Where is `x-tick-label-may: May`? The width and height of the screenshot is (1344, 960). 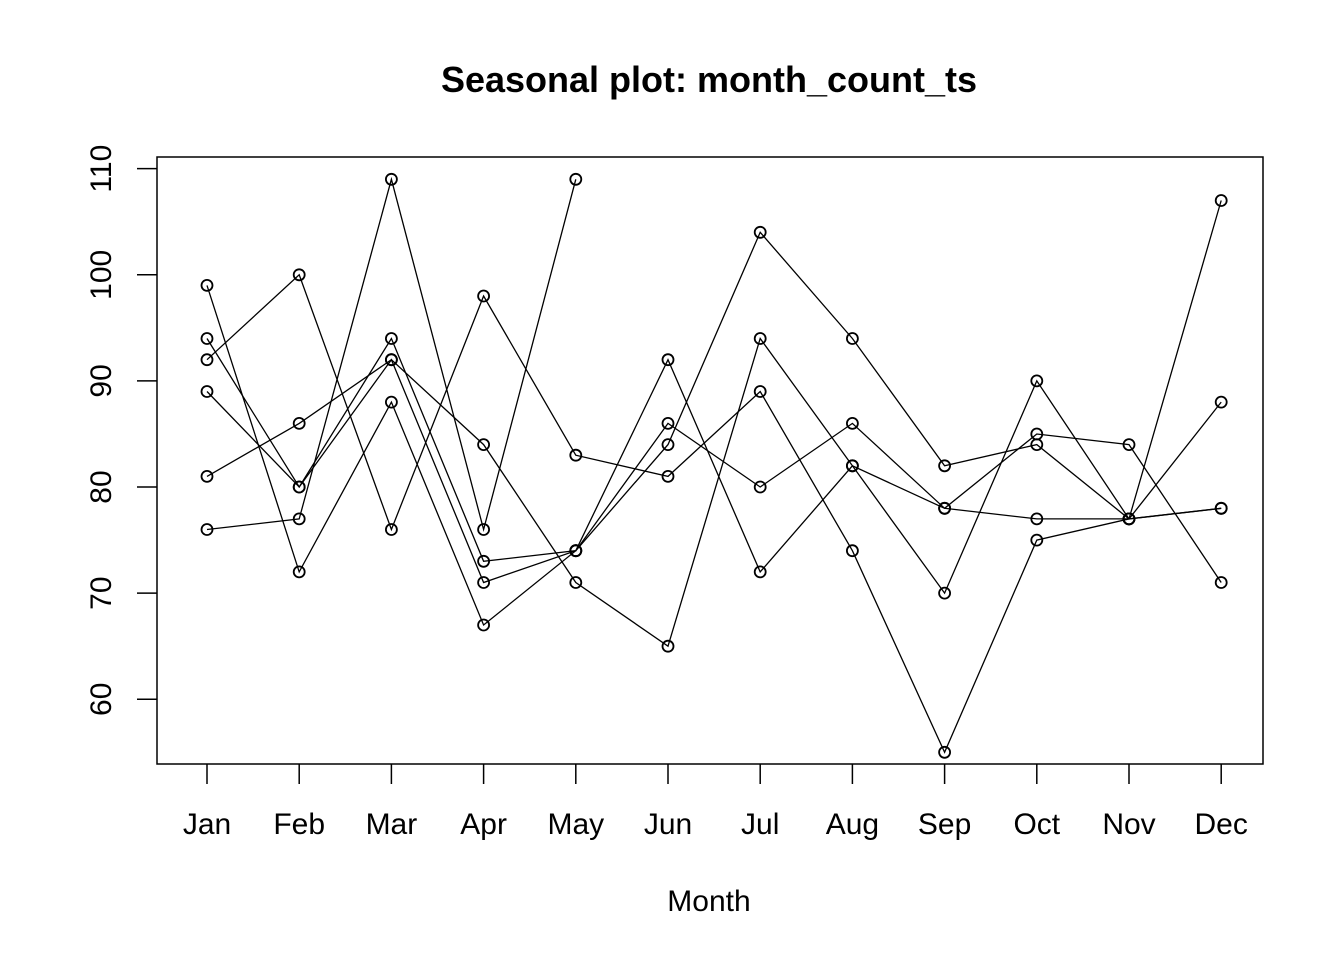 x-tick-label-may: May is located at coordinates (575, 824).